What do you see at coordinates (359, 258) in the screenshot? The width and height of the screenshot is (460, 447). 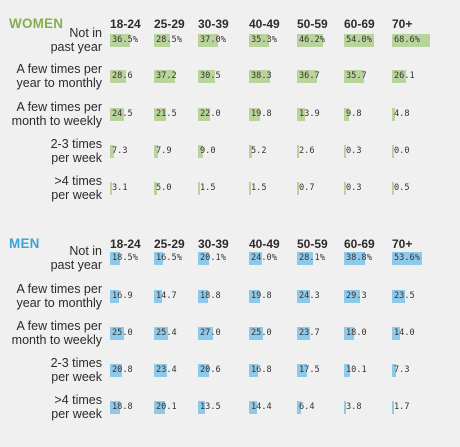 I see `men-cell-value: 38.8%` at bounding box center [359, 258].